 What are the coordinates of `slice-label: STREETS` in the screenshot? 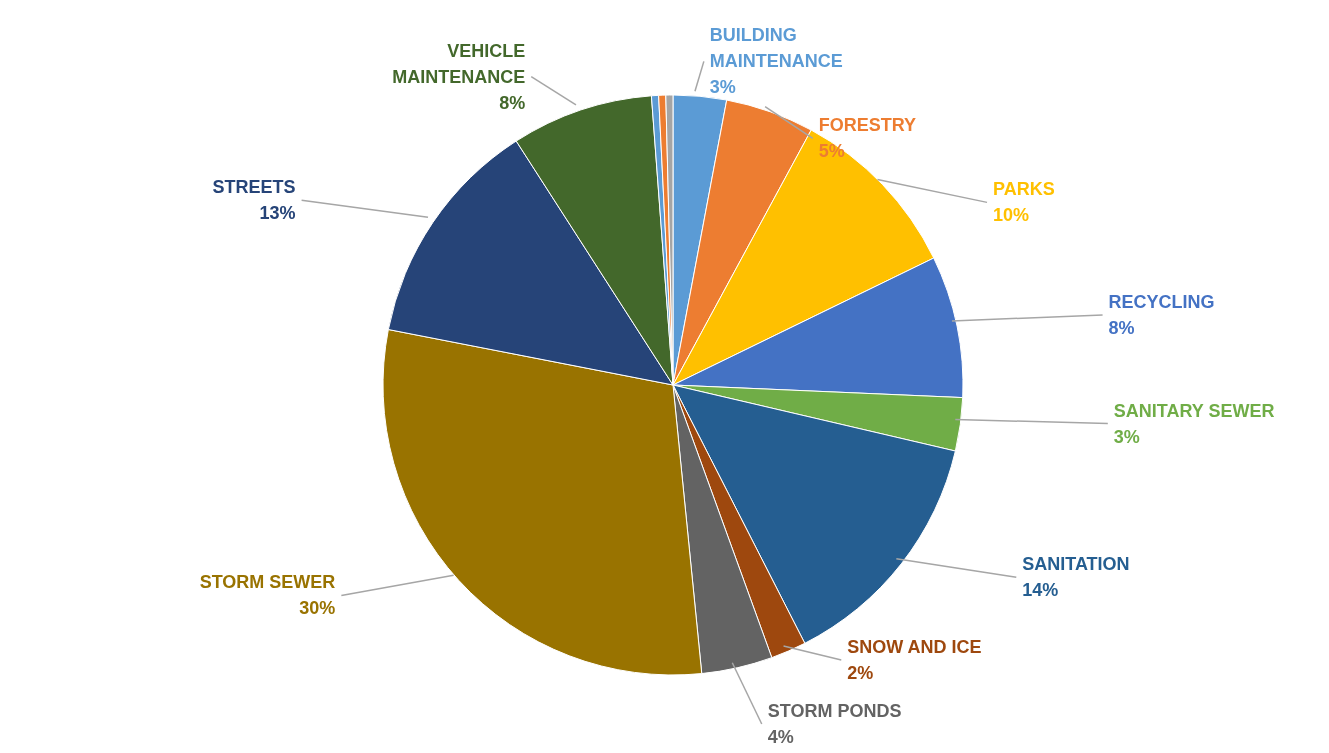 It's located at (254, 187).